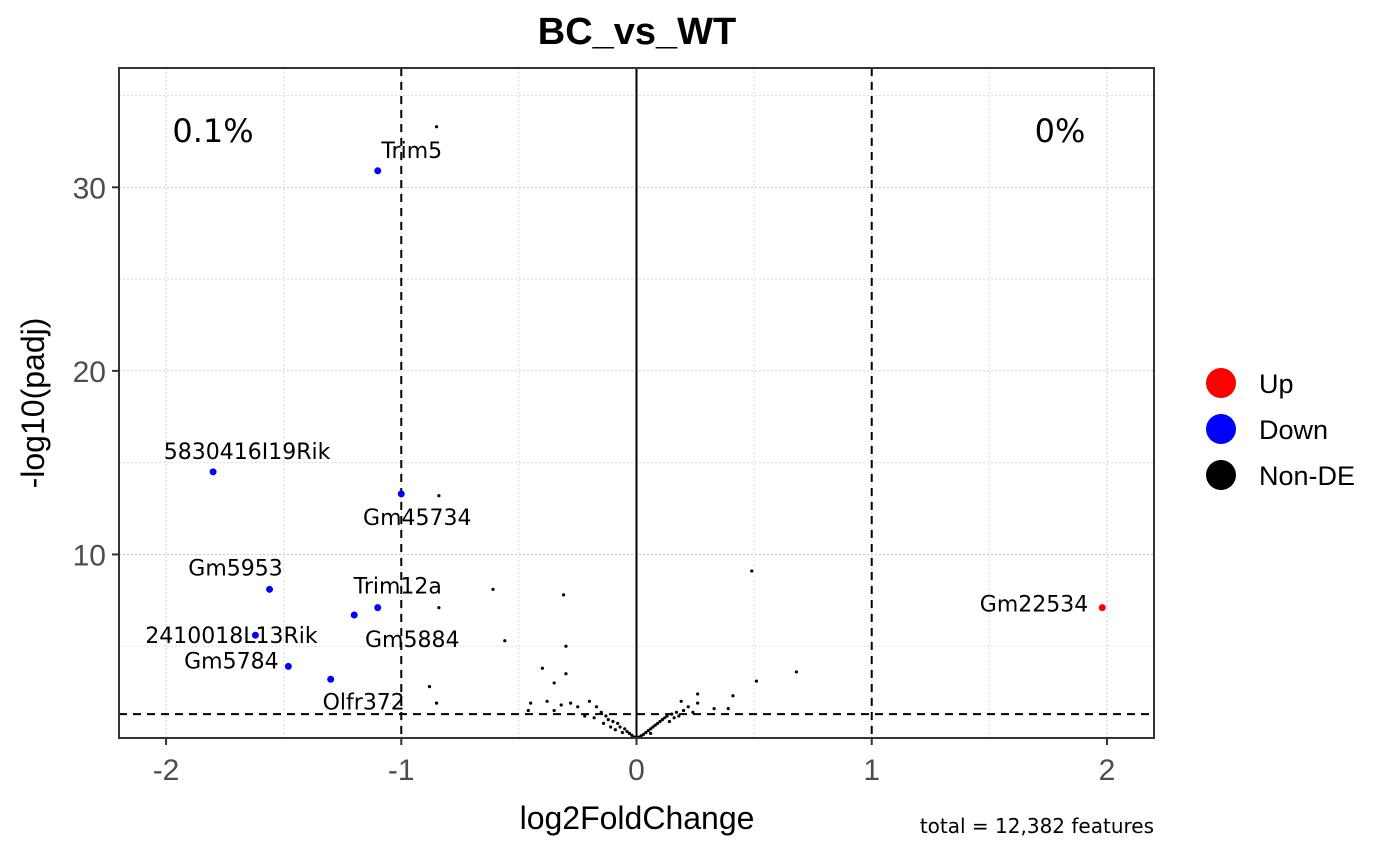  Describe the element at coordinates (1034, 605) in the screenshot. I see `gene-label-gm22534: Gm22534` at that location.